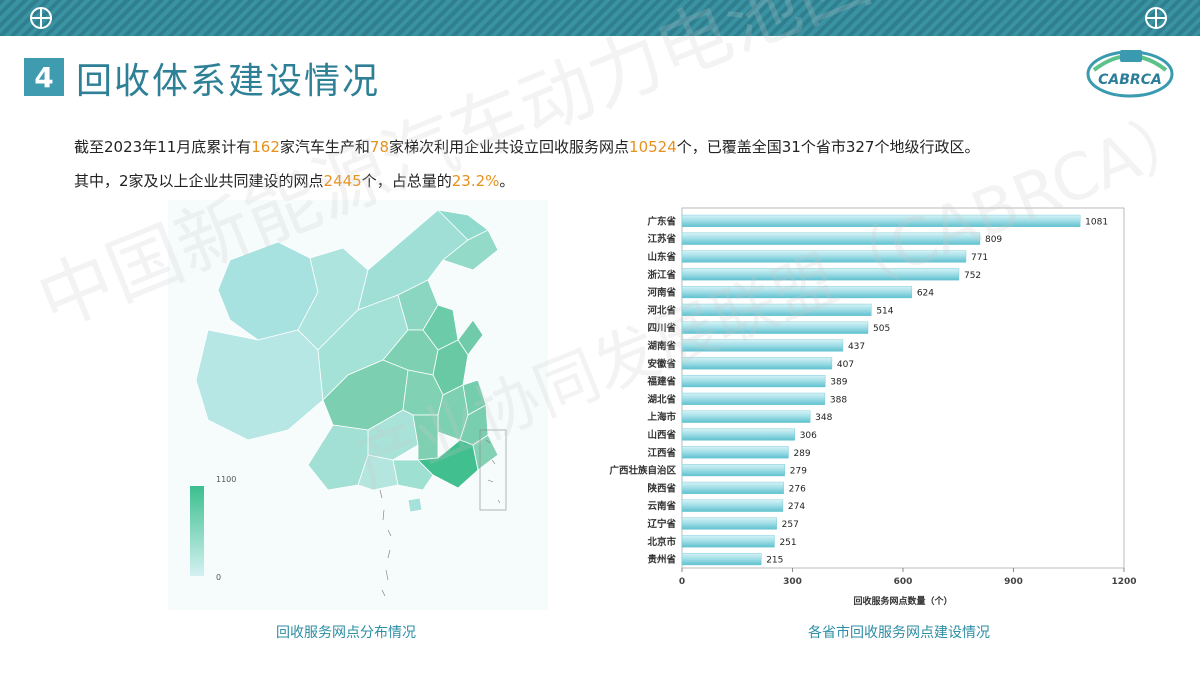 Image resolution: width=1200 pixels, height=675 pixels. Describe the element at coordinates (856, 347) in the screenshot. I see `value-label: 437` at that location.